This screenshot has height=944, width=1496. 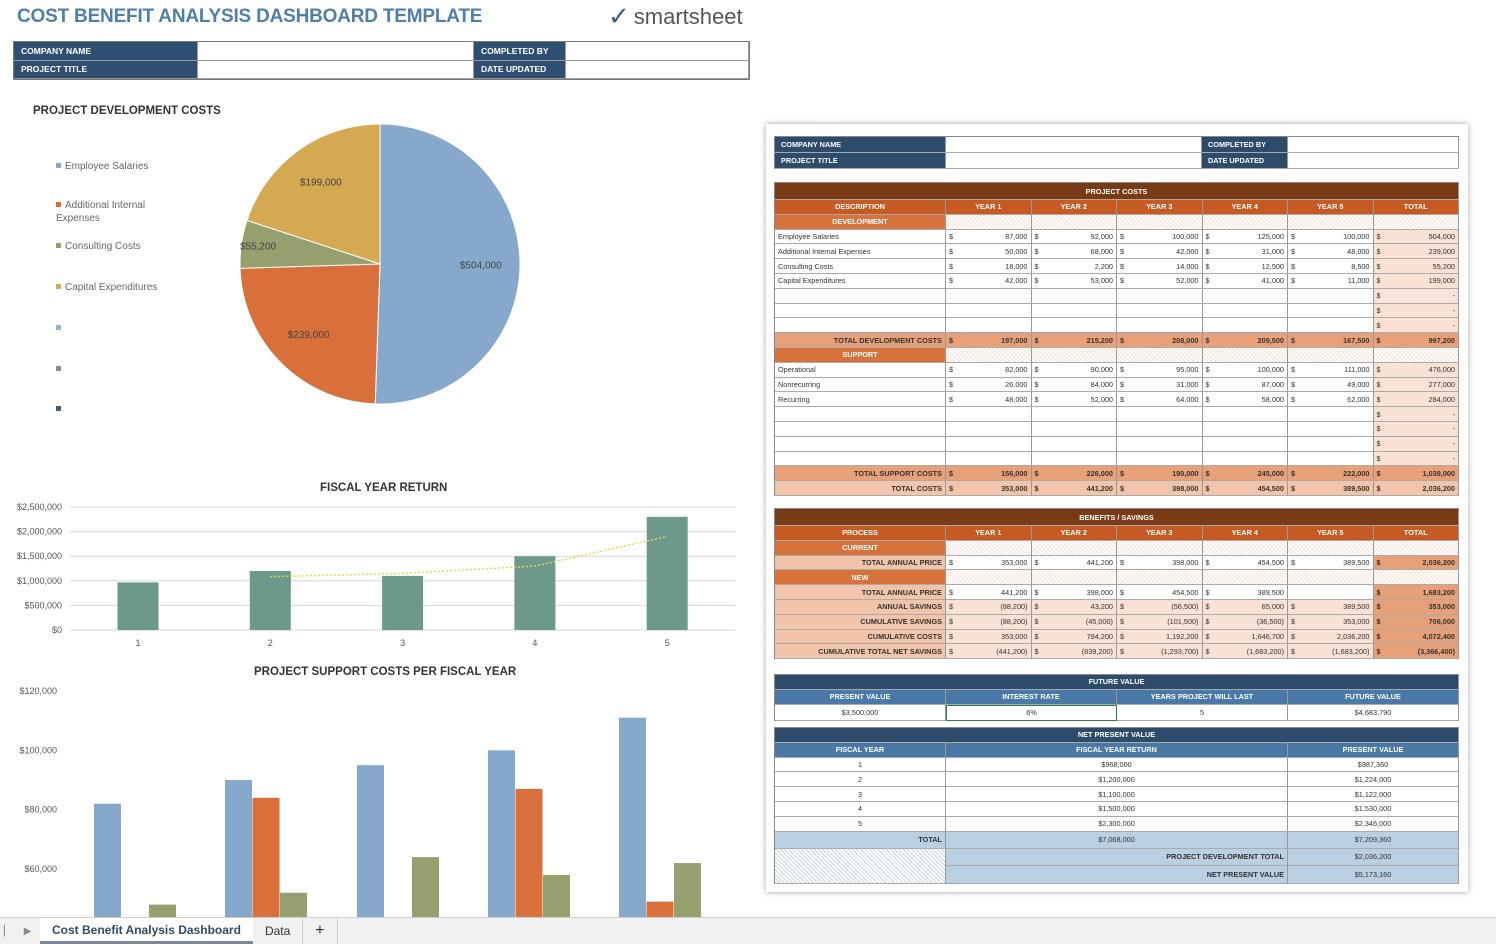 What do you see at coordinates (657, 69) in the screenshot?
I see `date-updated-field` at bounding box center [657, 69].